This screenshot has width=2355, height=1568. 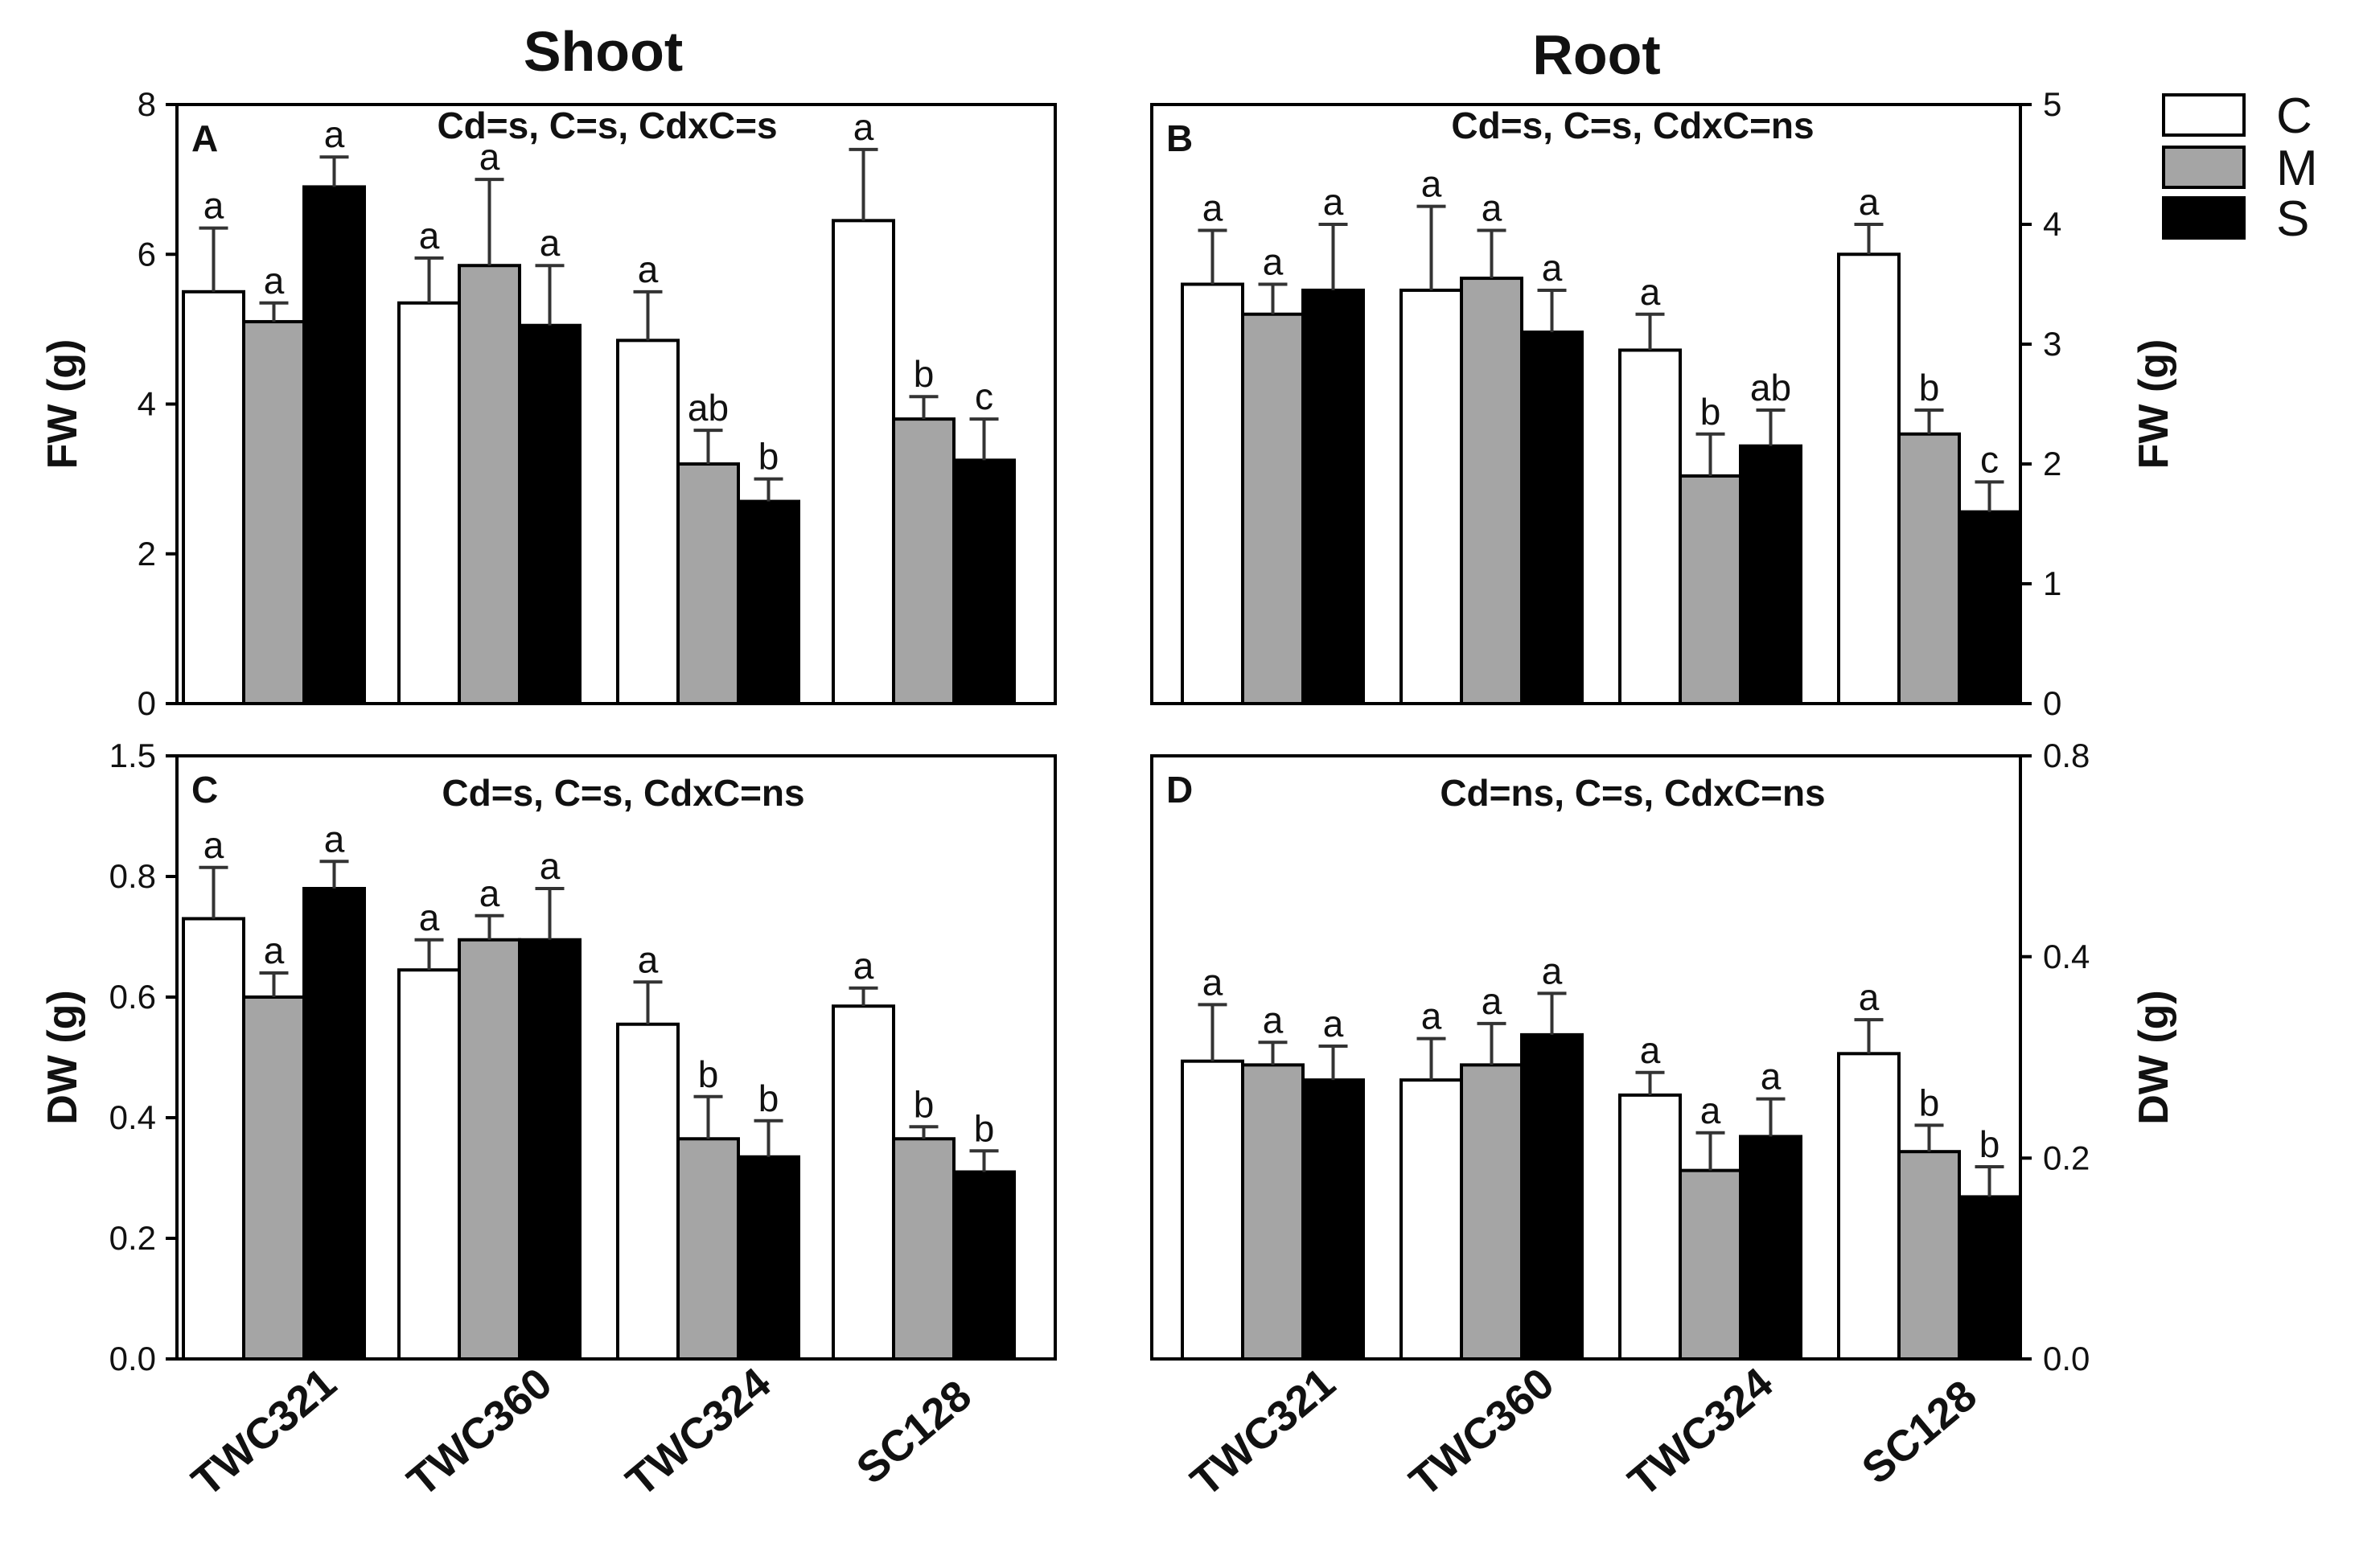 I want to click on x-axis-labels-shoot: TWC321 TWC360 TWC324 SC128, so click(x=581, y=1432).